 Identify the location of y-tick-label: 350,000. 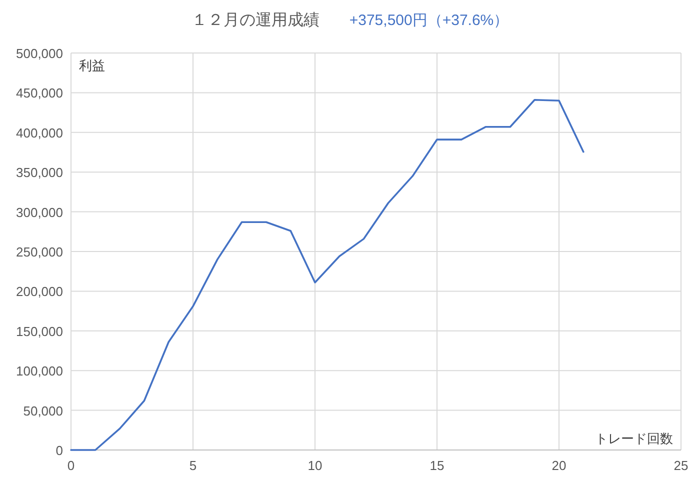
(39, 172).